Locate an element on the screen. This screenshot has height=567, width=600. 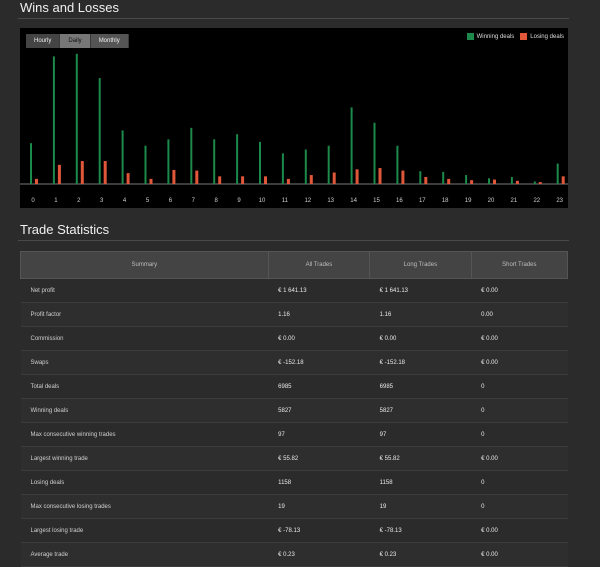
x-tick-label: 1 is located at coordinates (56, 201).